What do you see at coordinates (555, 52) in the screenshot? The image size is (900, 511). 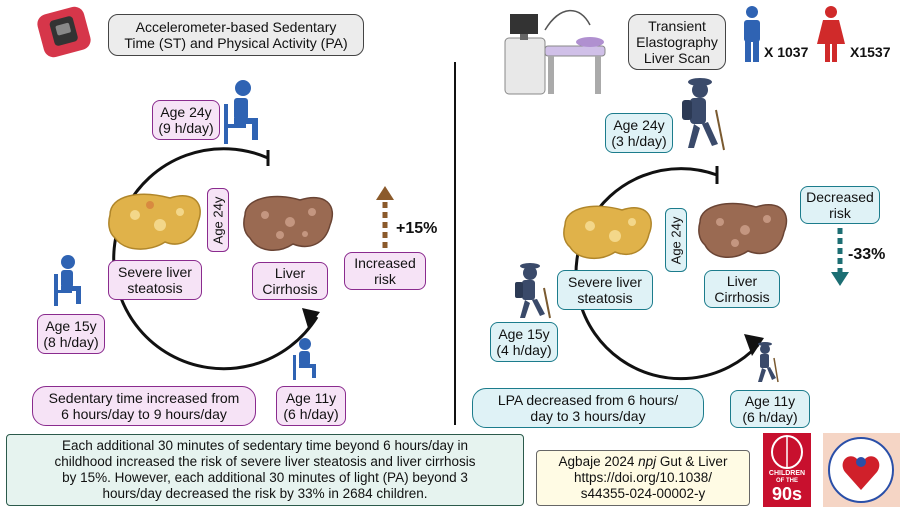 I see `ultrasound-machine-icon` at bounding box center [555, 52].